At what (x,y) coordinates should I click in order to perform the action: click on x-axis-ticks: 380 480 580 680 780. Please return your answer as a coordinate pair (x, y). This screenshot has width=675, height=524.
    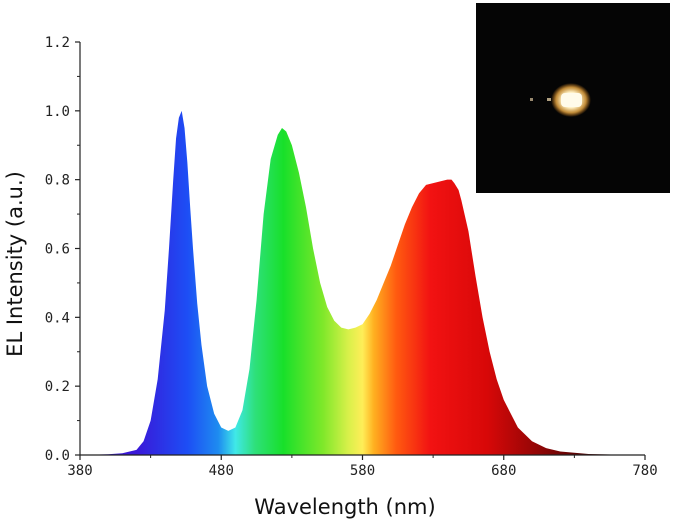
    Looking at the image, I should click on (362, 467).